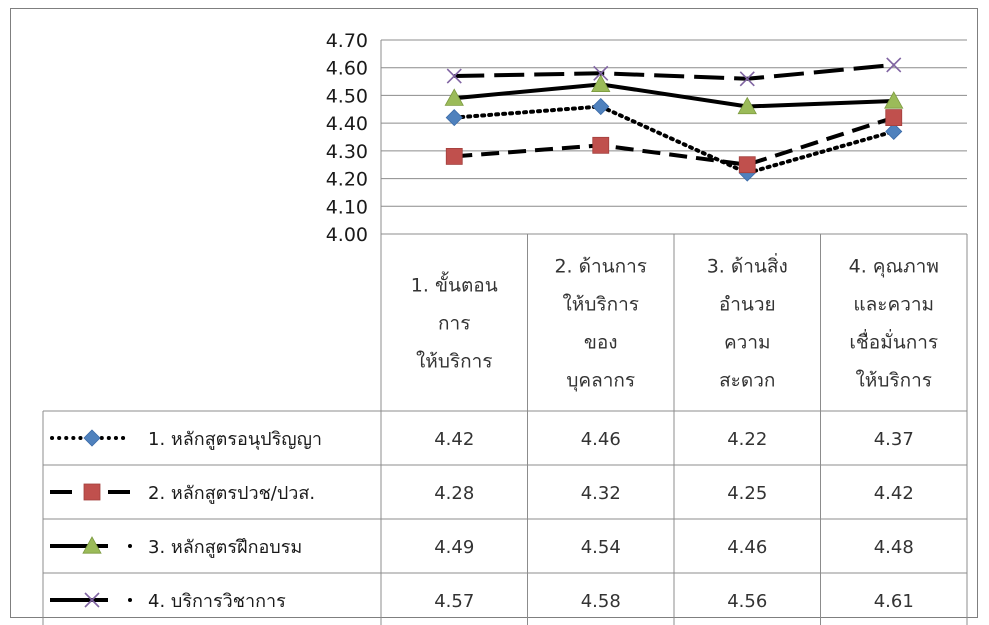 The height and width of the screenshot is (625, 989). What do you see at coordinates (747, 305) in the screenshot?
I see `category-label: อำนวย` at bounding box center [747, 305].